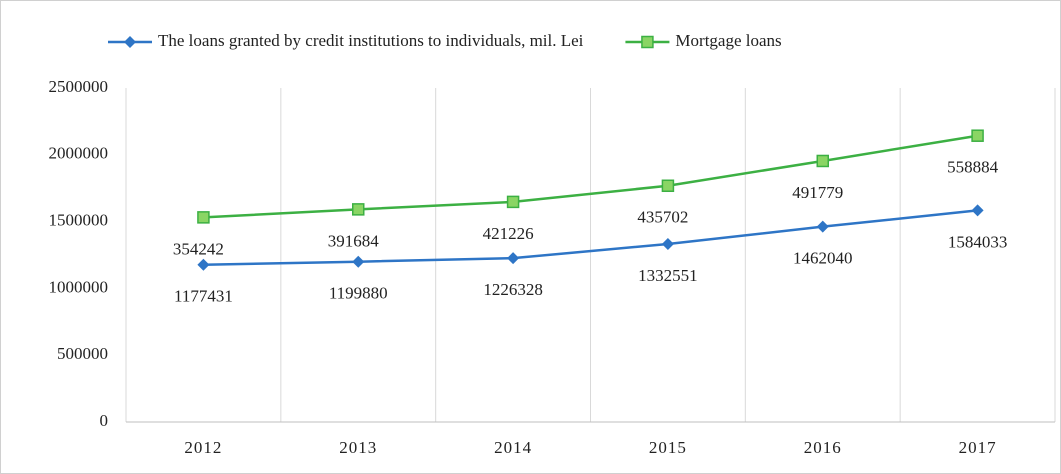 This screenshot has height=474, width=1061. Describe the element at coordinates (728, 40) in the screenshot. I see `legend-label: Mortgage loans` at that location.